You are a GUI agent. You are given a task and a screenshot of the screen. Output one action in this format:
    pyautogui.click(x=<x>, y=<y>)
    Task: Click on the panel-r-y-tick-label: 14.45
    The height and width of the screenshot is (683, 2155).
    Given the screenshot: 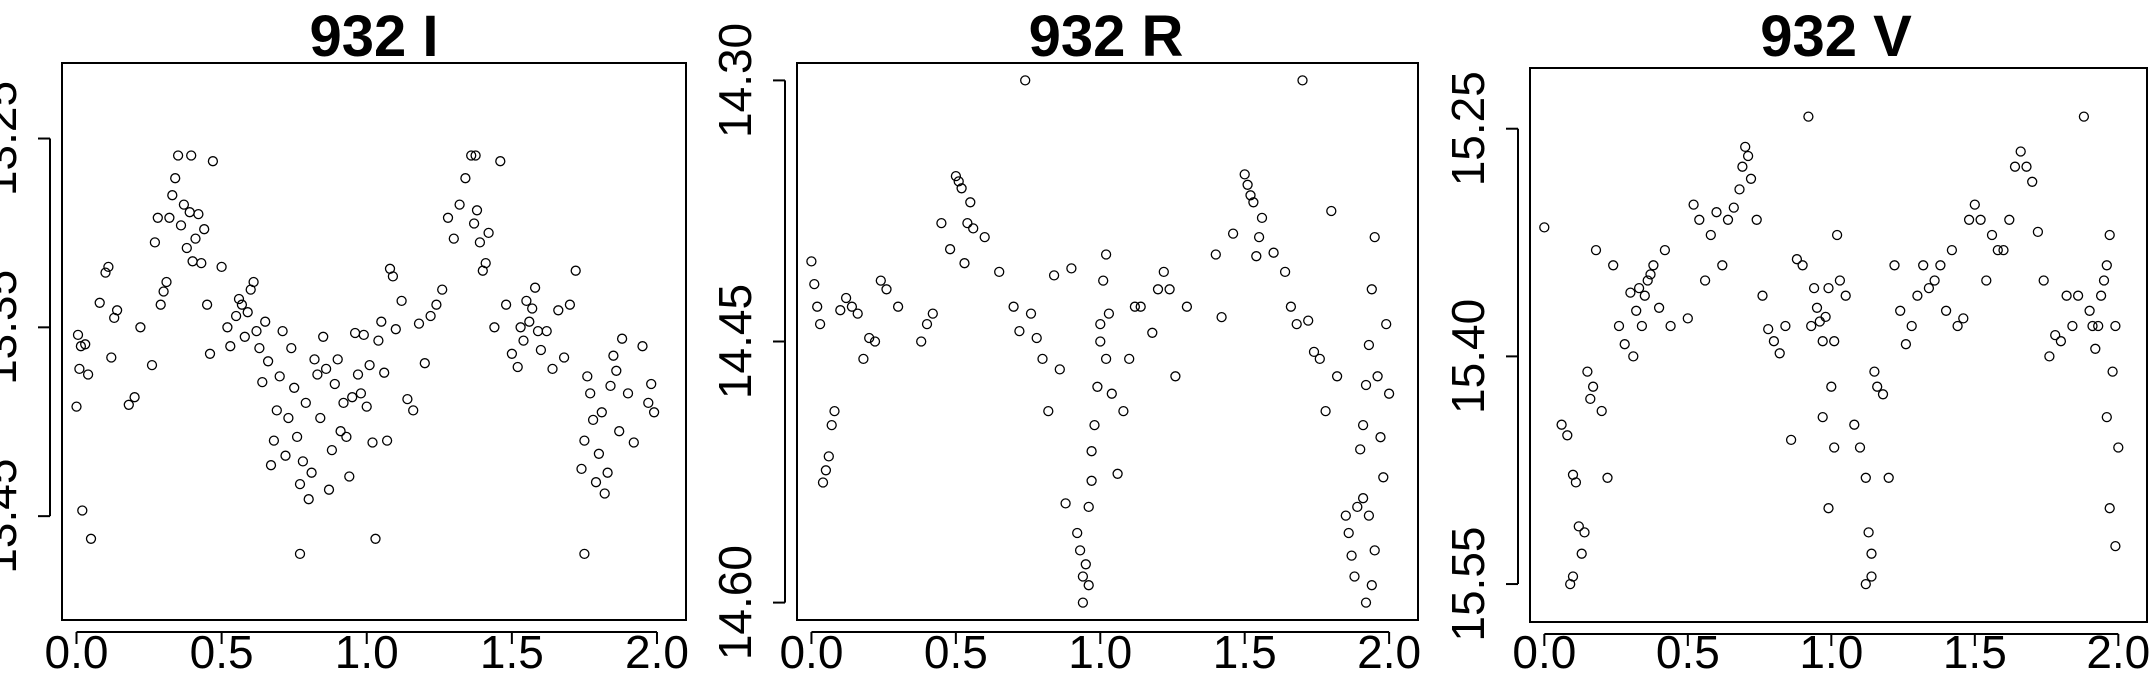 What is the action you would take?
    pyautogui.click(x=735, y=341)
    